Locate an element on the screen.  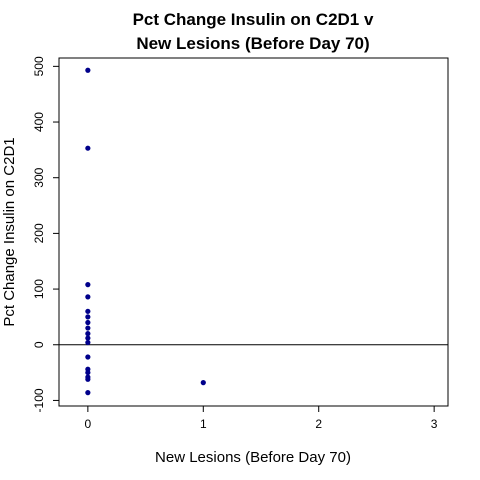
x-tick-label: 0 is located at coordinates (88, 424).